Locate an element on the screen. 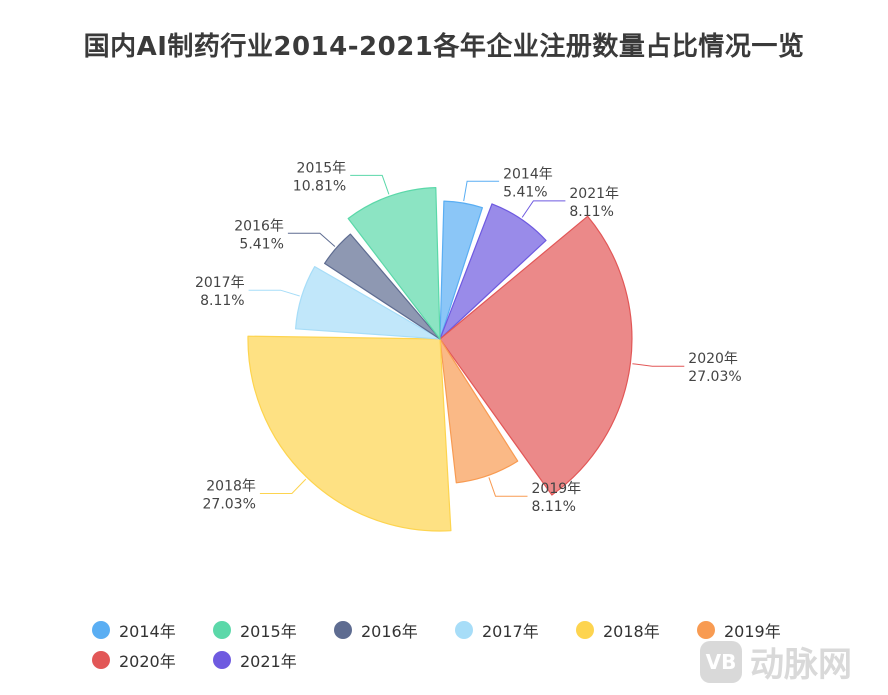 The width and height of the screenshot is (888, 695). legend-label: 2020年 is located at coordinates (147, 661).